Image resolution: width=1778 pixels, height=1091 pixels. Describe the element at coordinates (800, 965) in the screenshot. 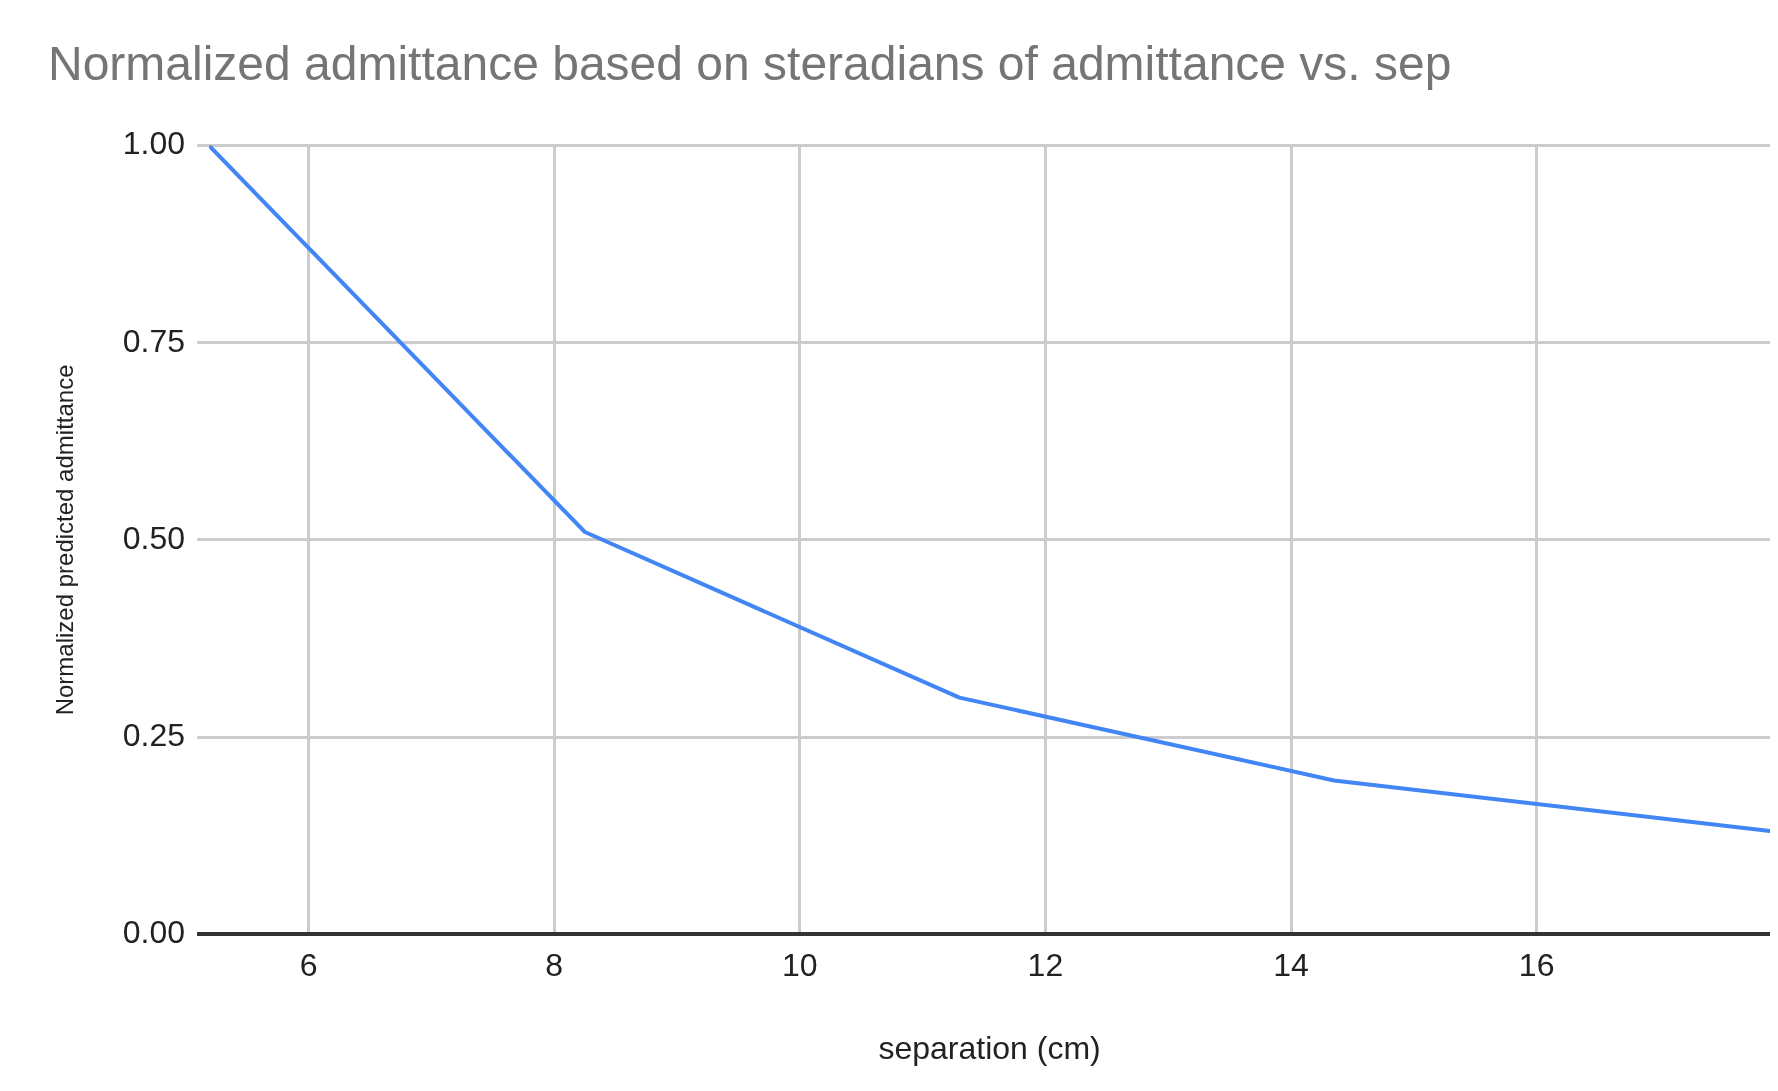

I see `x-tick-label: 10` at that location.